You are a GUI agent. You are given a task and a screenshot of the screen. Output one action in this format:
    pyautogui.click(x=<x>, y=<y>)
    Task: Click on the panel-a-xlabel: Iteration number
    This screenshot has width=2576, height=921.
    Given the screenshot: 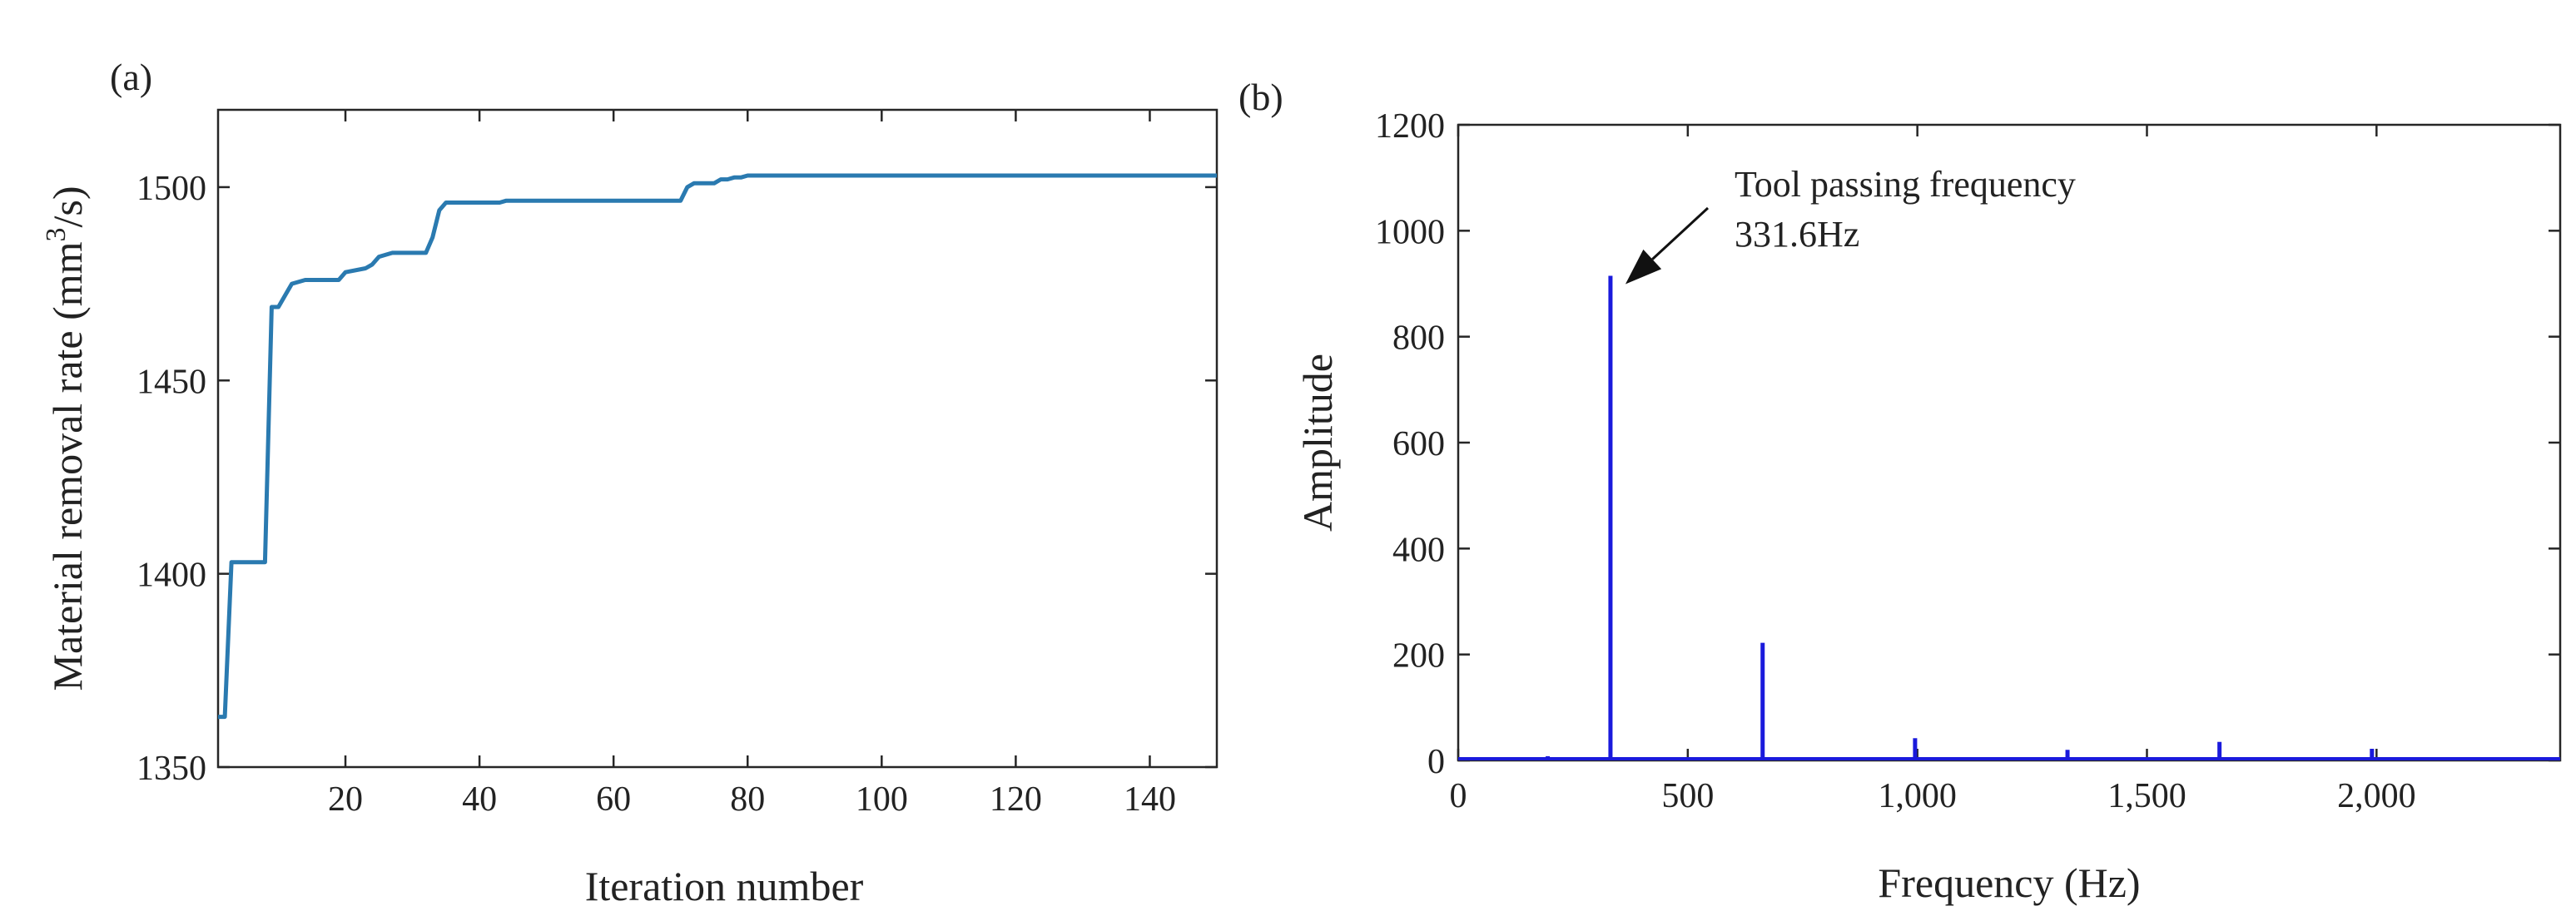 What is the action you would take?
    pyautogui.click(x=724, y=886)
    